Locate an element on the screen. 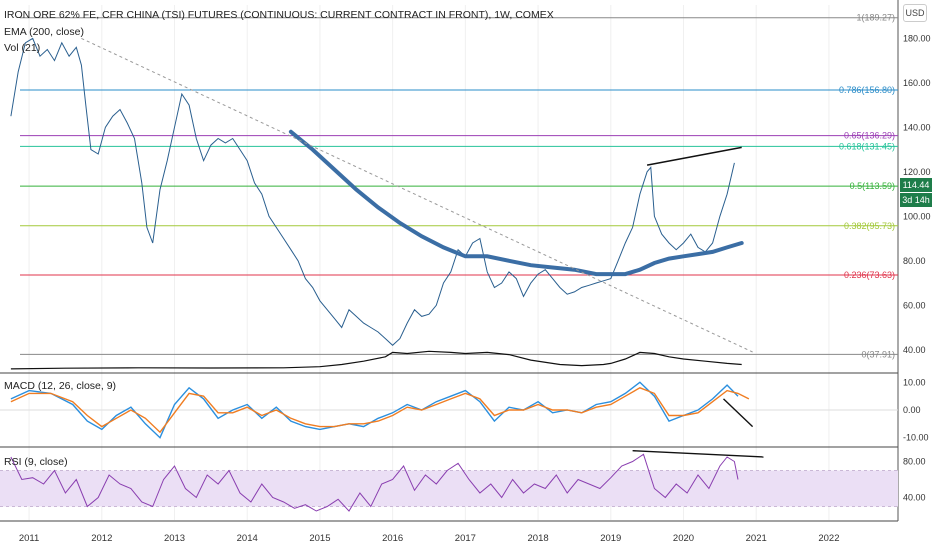 The image size is (932, 550). x-tick-label: 2015 is located at coordinates (319, 538).